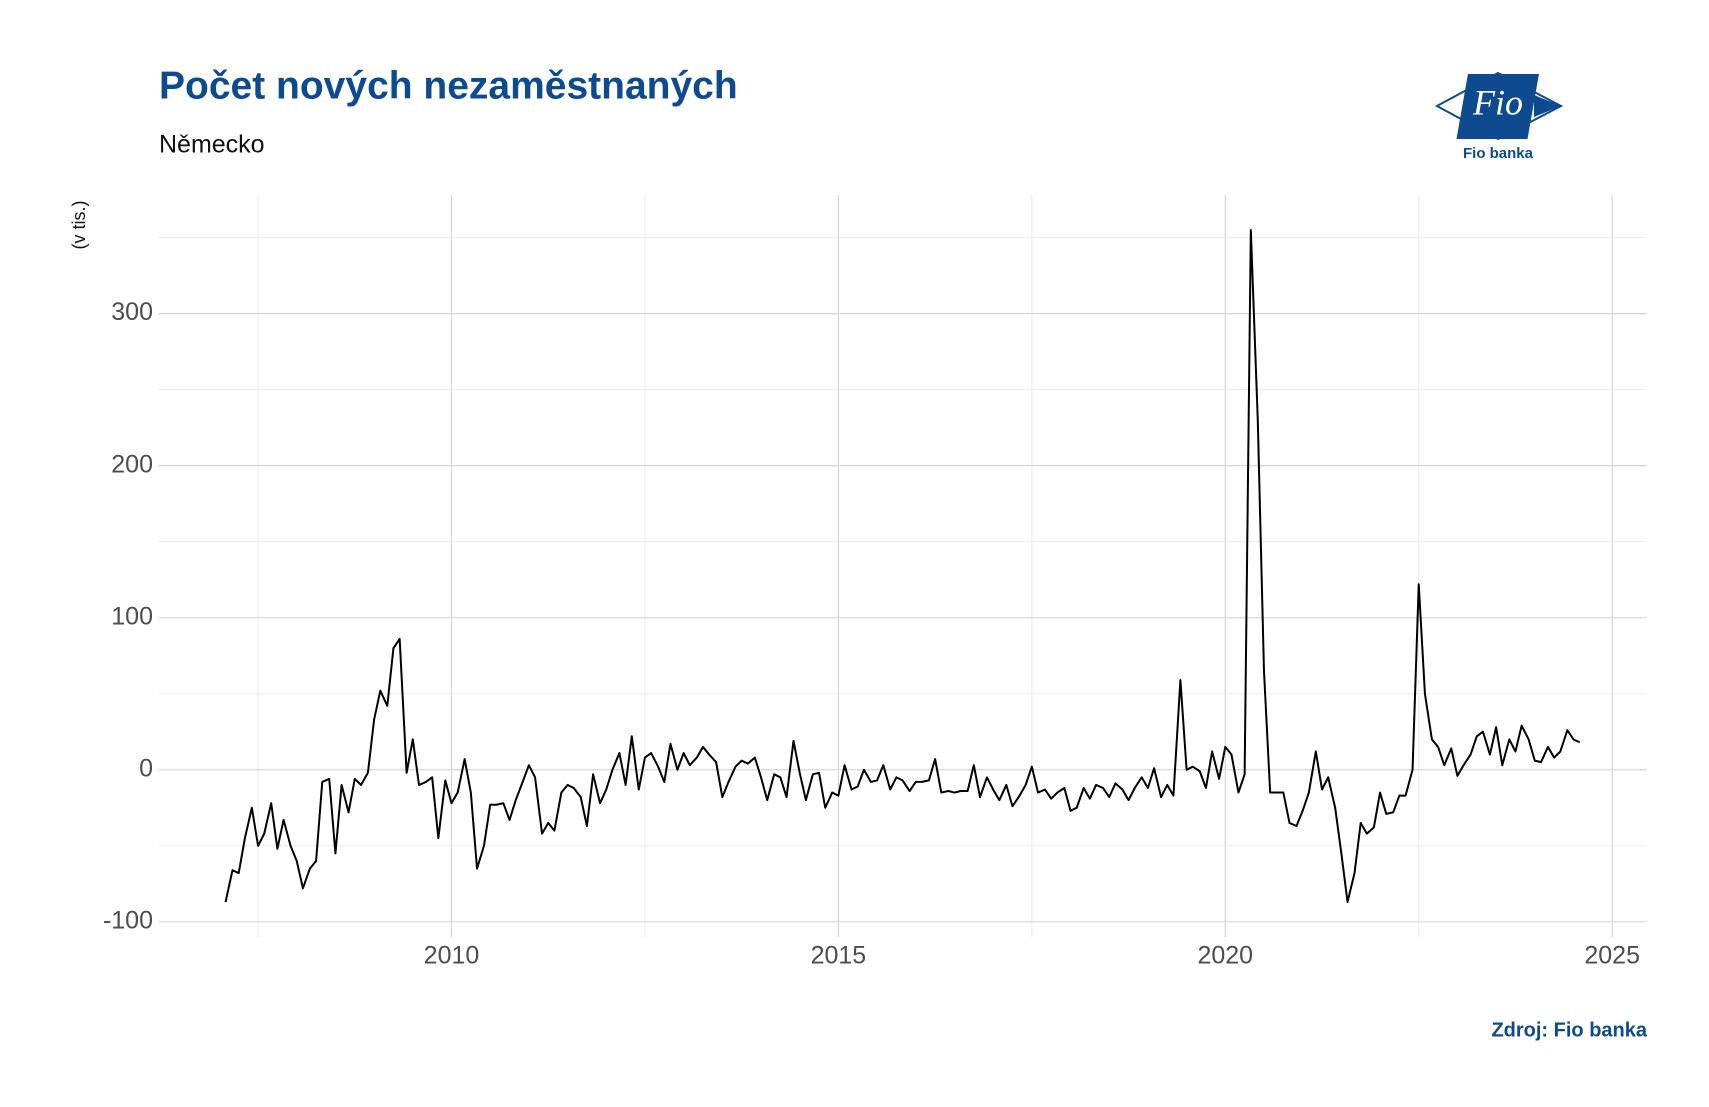 The width and height of the screenshot is (1709, 1107). I want to click on y-tick-label: 0, so click(146, 768).